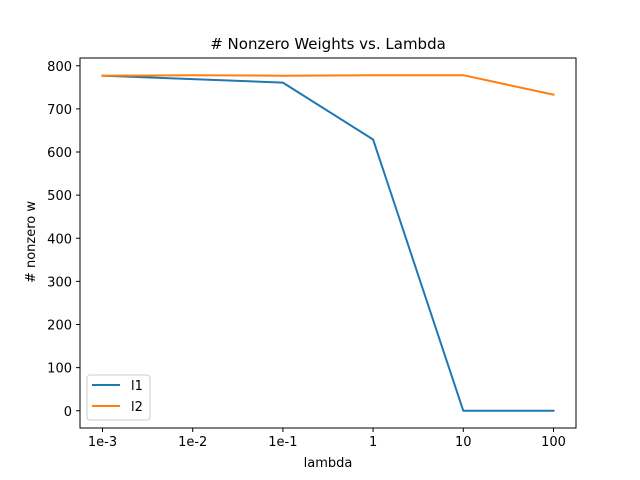 The height and width of the screenshot is (480, 640). What do you see at coordinates (59, 67) in the screenshot?
I see `y-tick-label: 800` at bounding box center [59, 67].